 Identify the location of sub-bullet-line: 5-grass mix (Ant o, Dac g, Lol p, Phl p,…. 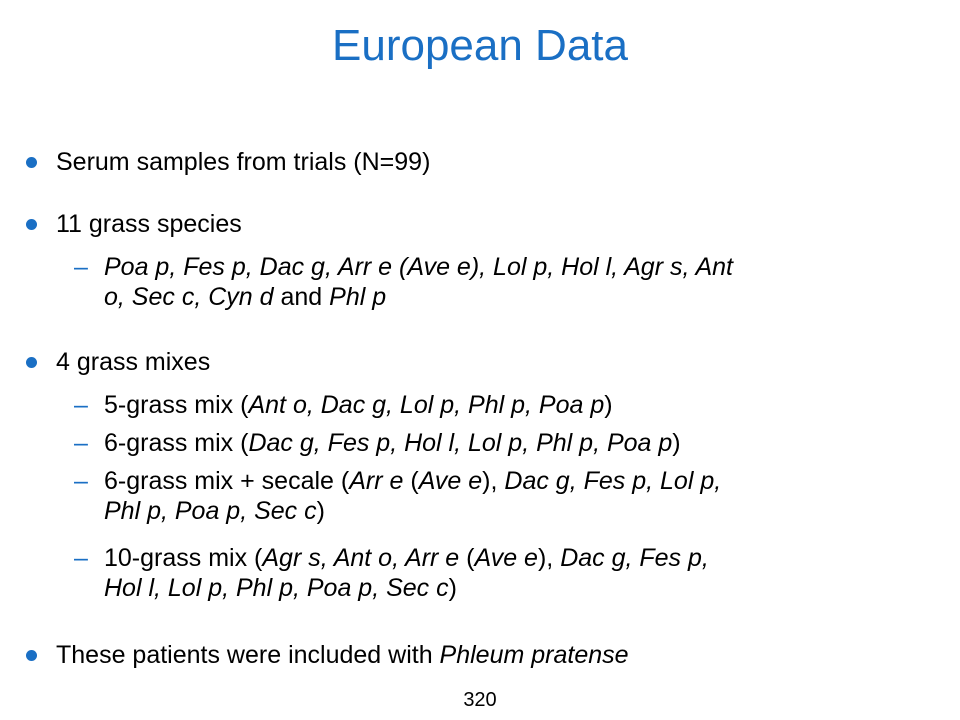
(358, 405).